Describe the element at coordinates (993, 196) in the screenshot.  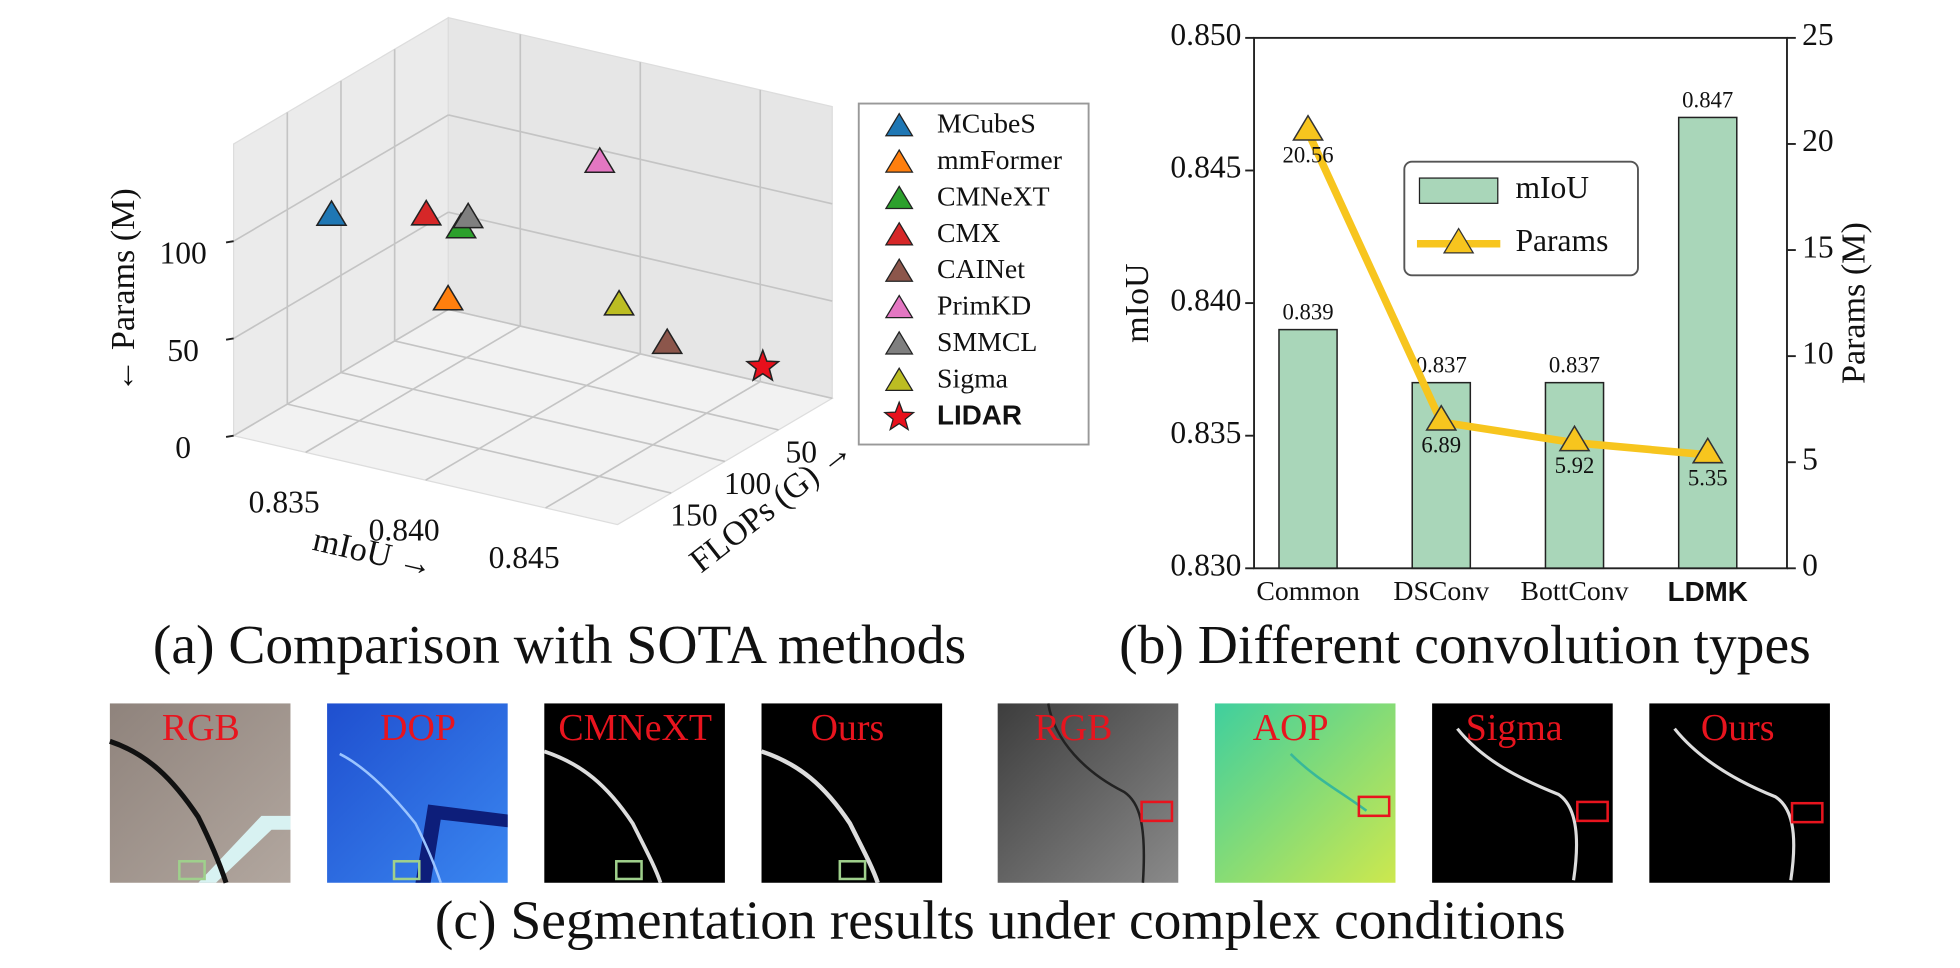
I see `legend-label: CMNeXT` at that location.